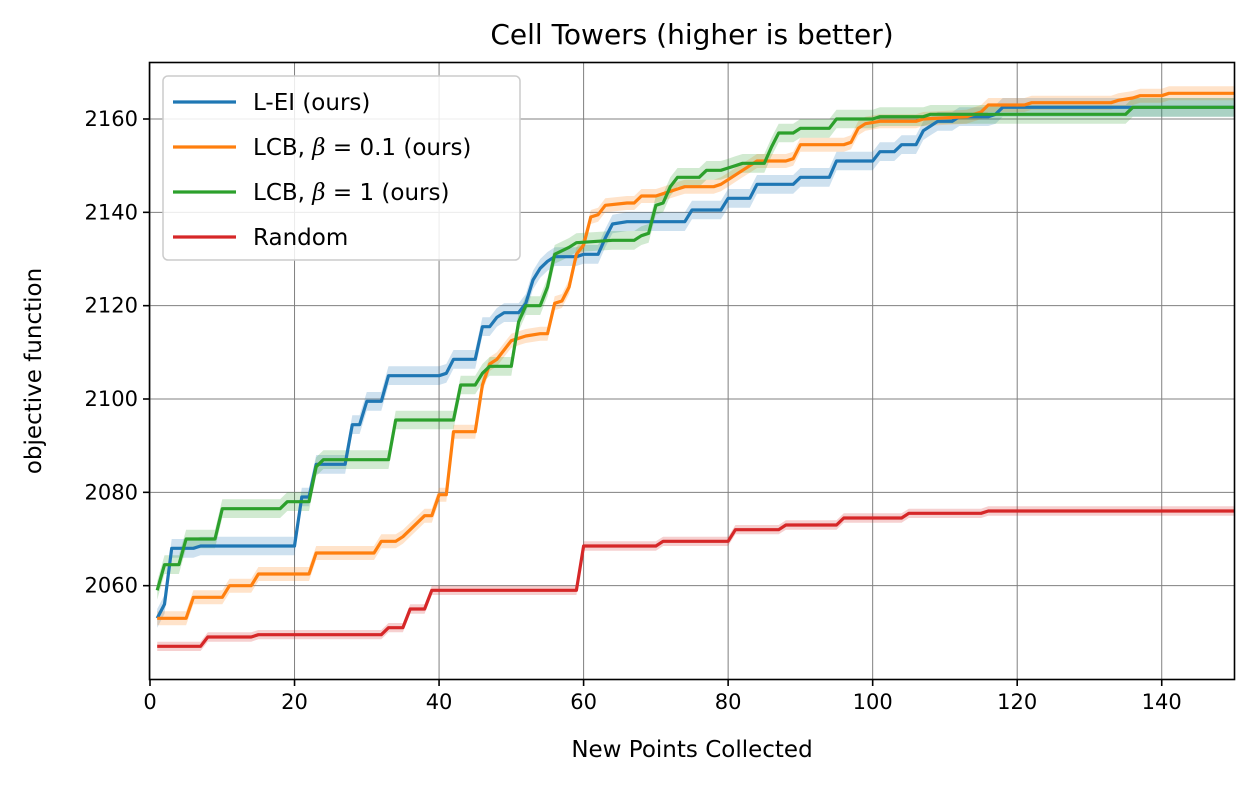 Image resolution: width=1254 pixels, height=785 pixels. What do you see at coordinates (1017, 702) in the screenshot?
I see `x-tick-label: 120` at bounding box center [1017, 702].